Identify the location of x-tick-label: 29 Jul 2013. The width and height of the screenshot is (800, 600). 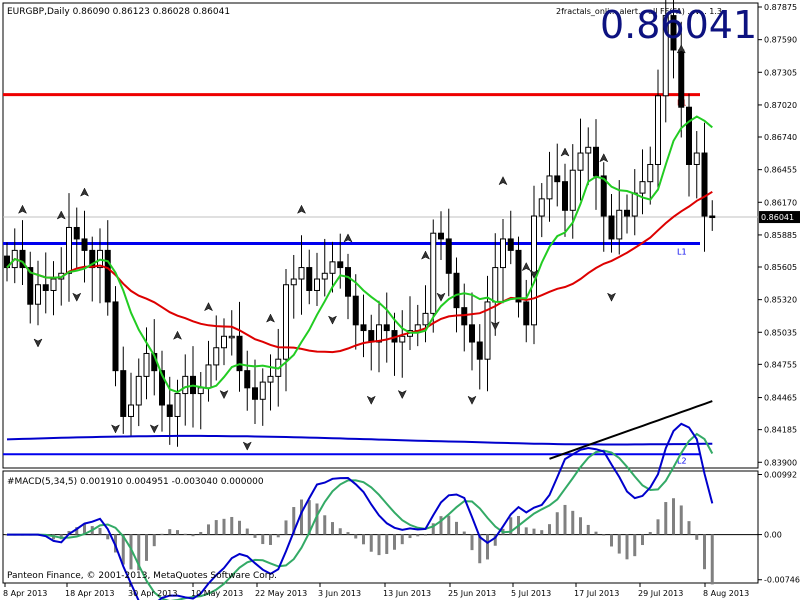
(660, 593).